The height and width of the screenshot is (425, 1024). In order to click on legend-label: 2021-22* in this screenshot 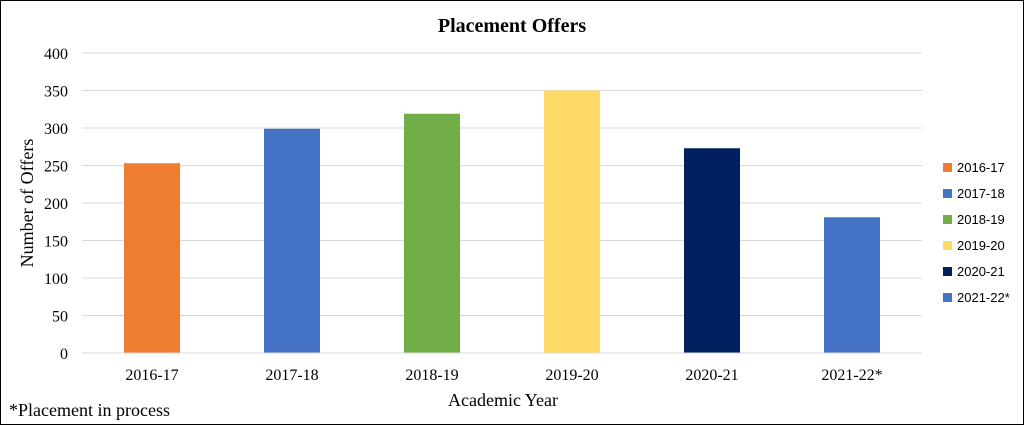, I will do `click(983, 297)`.